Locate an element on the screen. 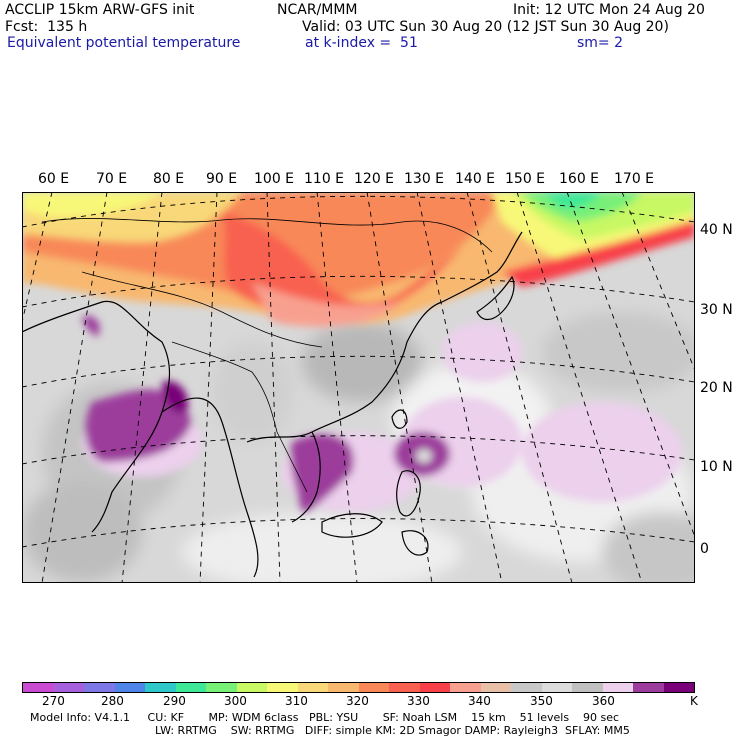  model-title: ACCLIP 15km ARW-GFS init is located at coordinates (100, 10).